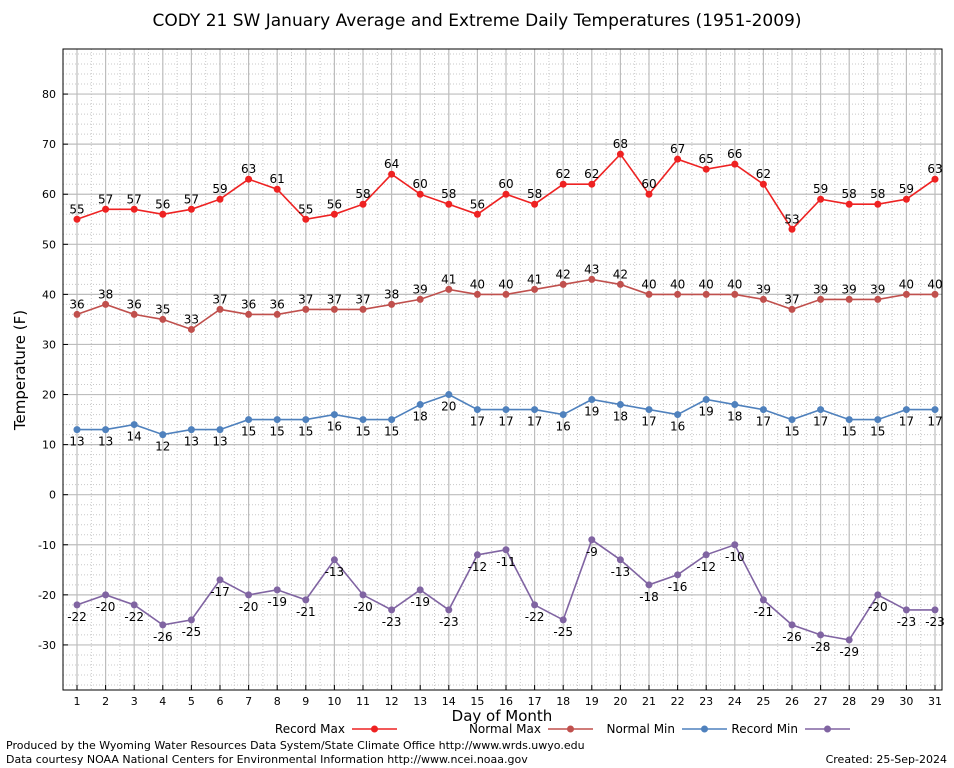 The height and width of the screenshot is (768, 954). What do you see at coordinates (502, 716) in the screenshot?
I see `x-axis-label: Day of Month` at bounding box center [502, 716].